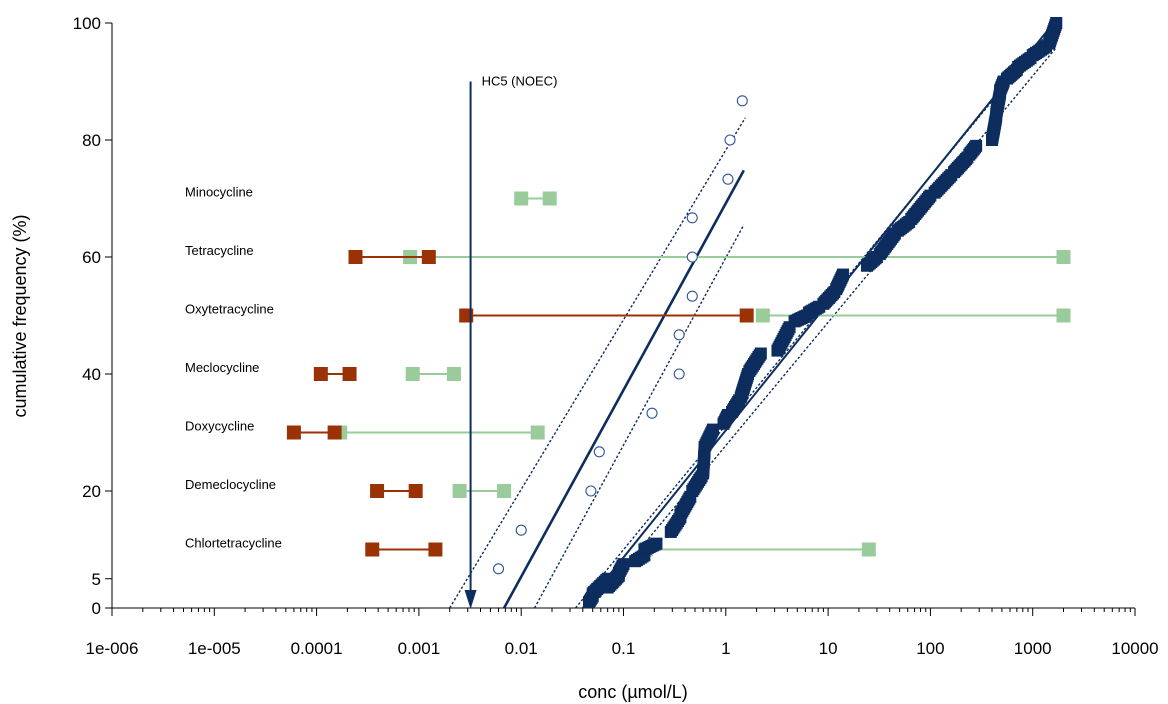 This screenshot has height=704, width=1168. I want to click on x-tick-label: 0.001, so click(419, 648).